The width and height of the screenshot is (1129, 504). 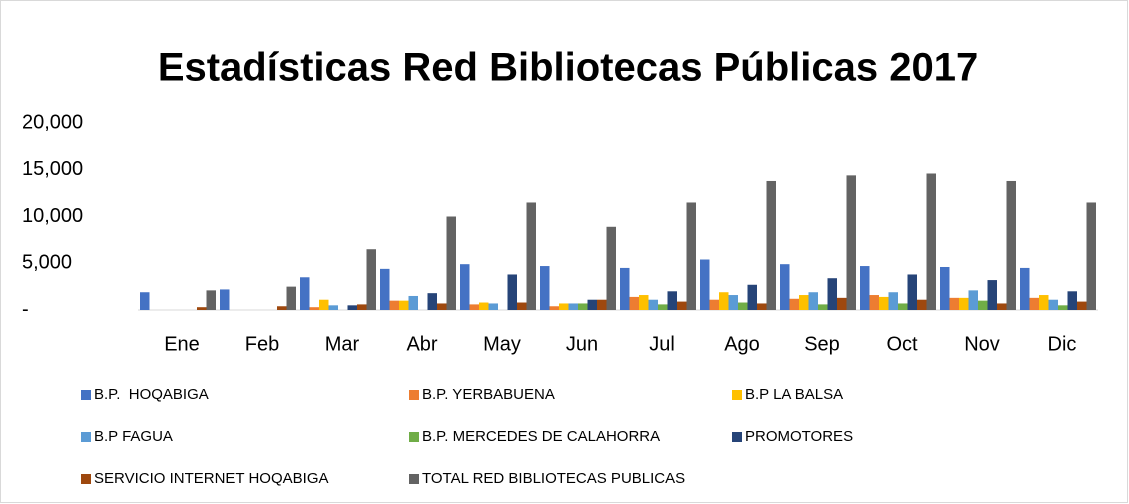 What do you see at coordinates (488, 394) in the screenshot?
I see `legend-label: B.P. YERBABUENA` at bounding box center [488, 394].